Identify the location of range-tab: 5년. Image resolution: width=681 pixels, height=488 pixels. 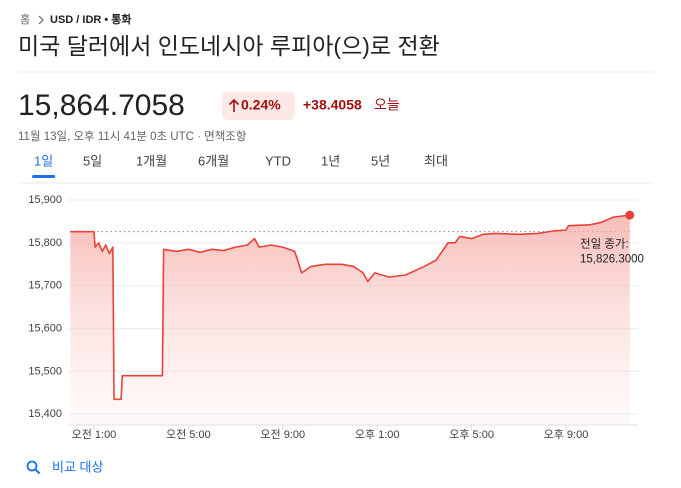
(380, 160).